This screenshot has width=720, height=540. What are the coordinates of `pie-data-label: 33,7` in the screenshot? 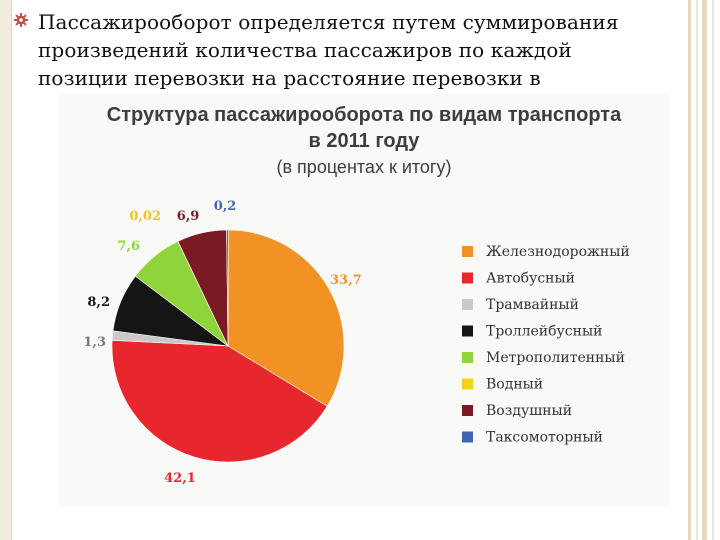 It's located at (346, 280).